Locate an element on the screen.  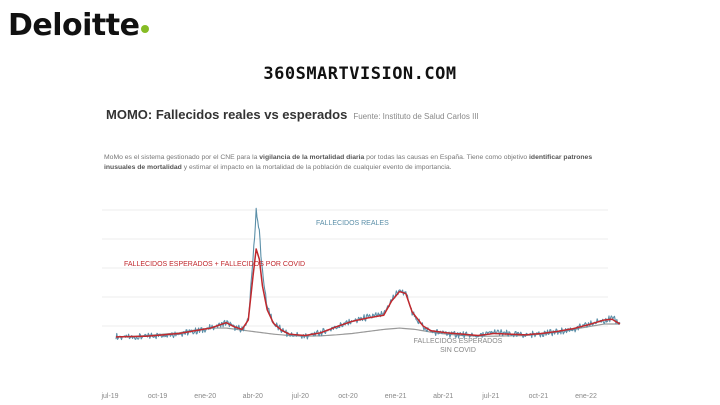
x-tick-label-4: jul-20 is located at coordinates (300, 396).